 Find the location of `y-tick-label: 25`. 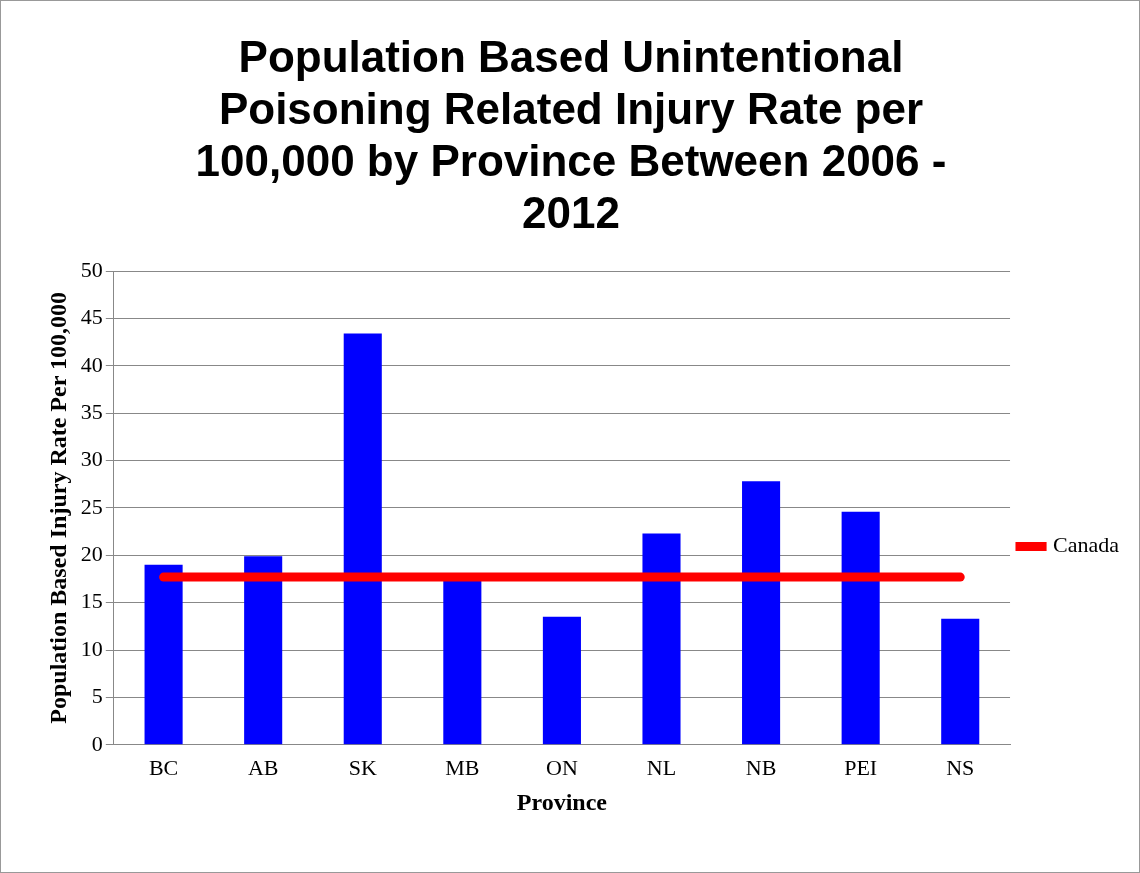

y-tick-label: 25 is located at coordinates (91, 506).